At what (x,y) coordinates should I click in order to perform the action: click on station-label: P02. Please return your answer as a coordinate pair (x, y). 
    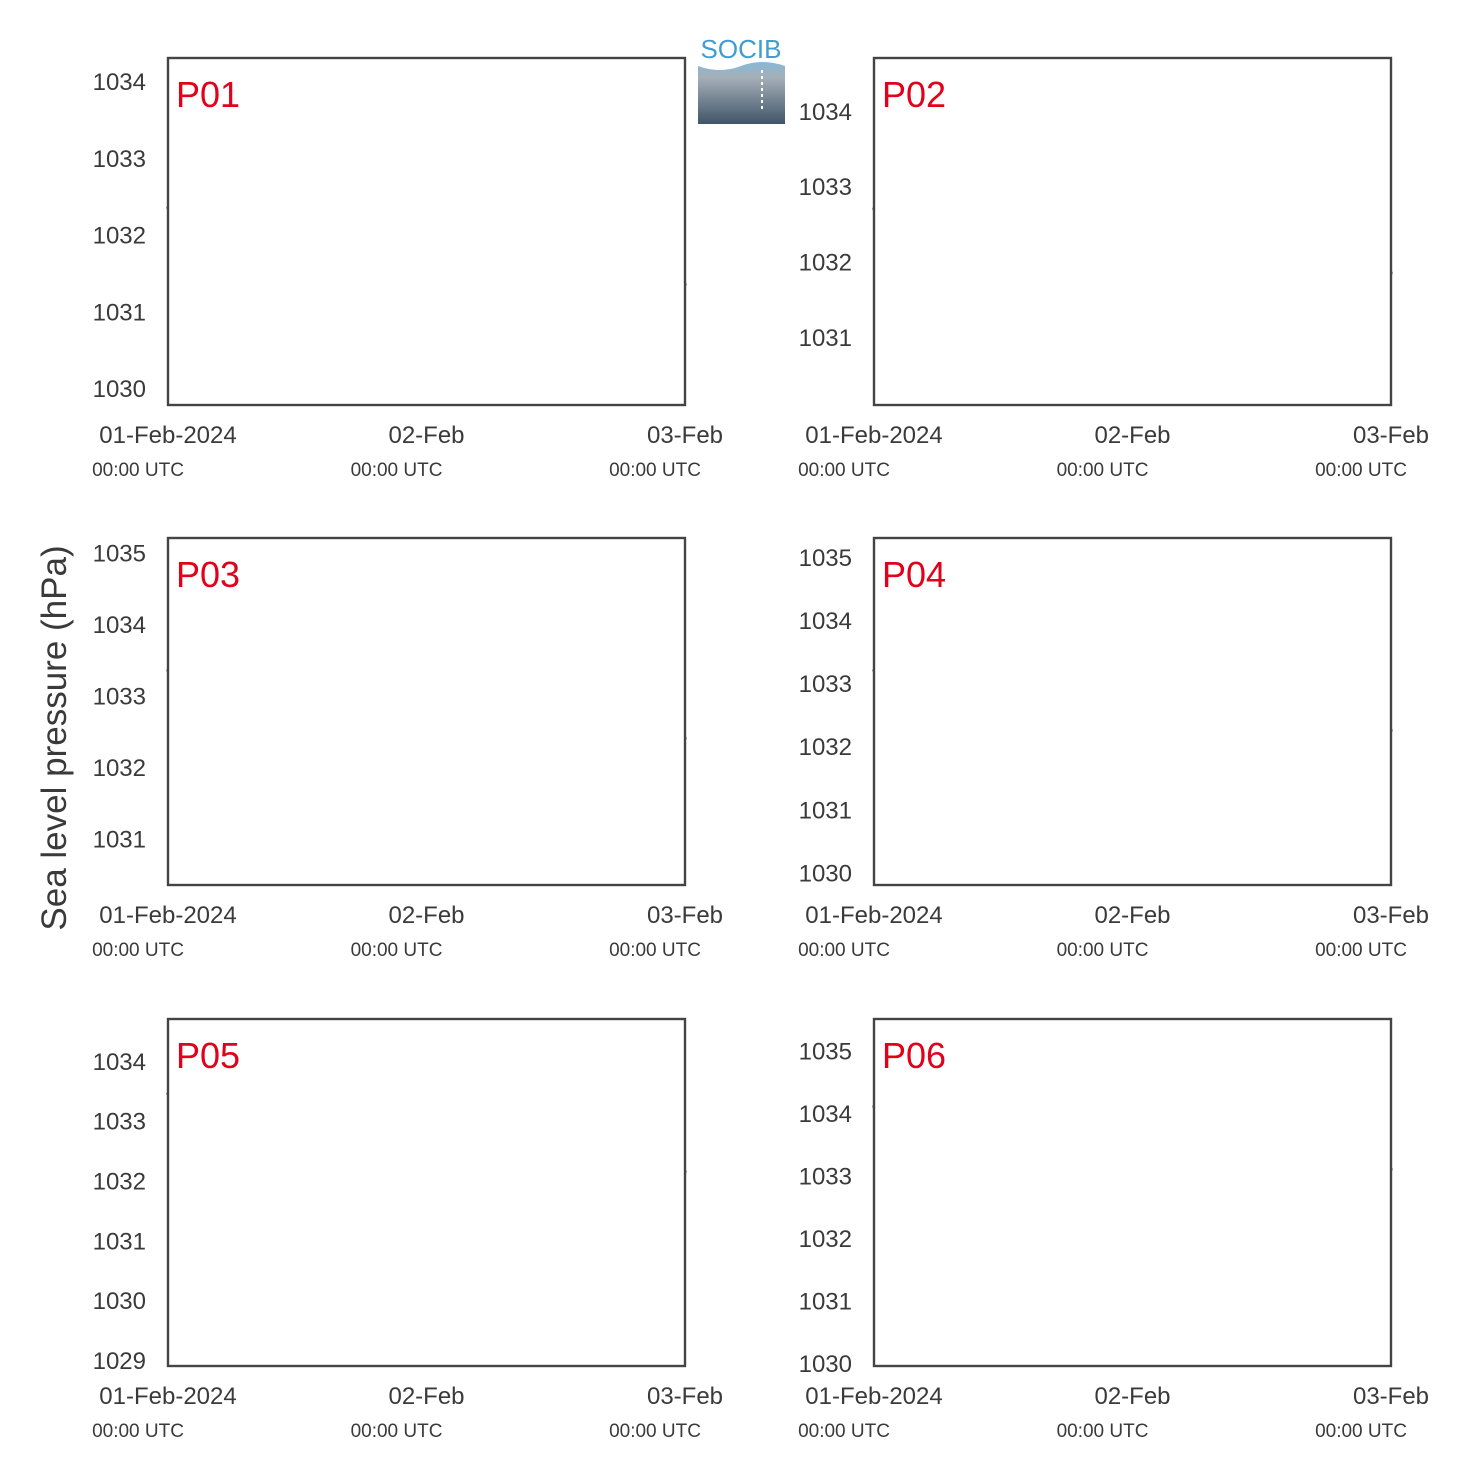
    Looking at the image, I should click on (914, 94).